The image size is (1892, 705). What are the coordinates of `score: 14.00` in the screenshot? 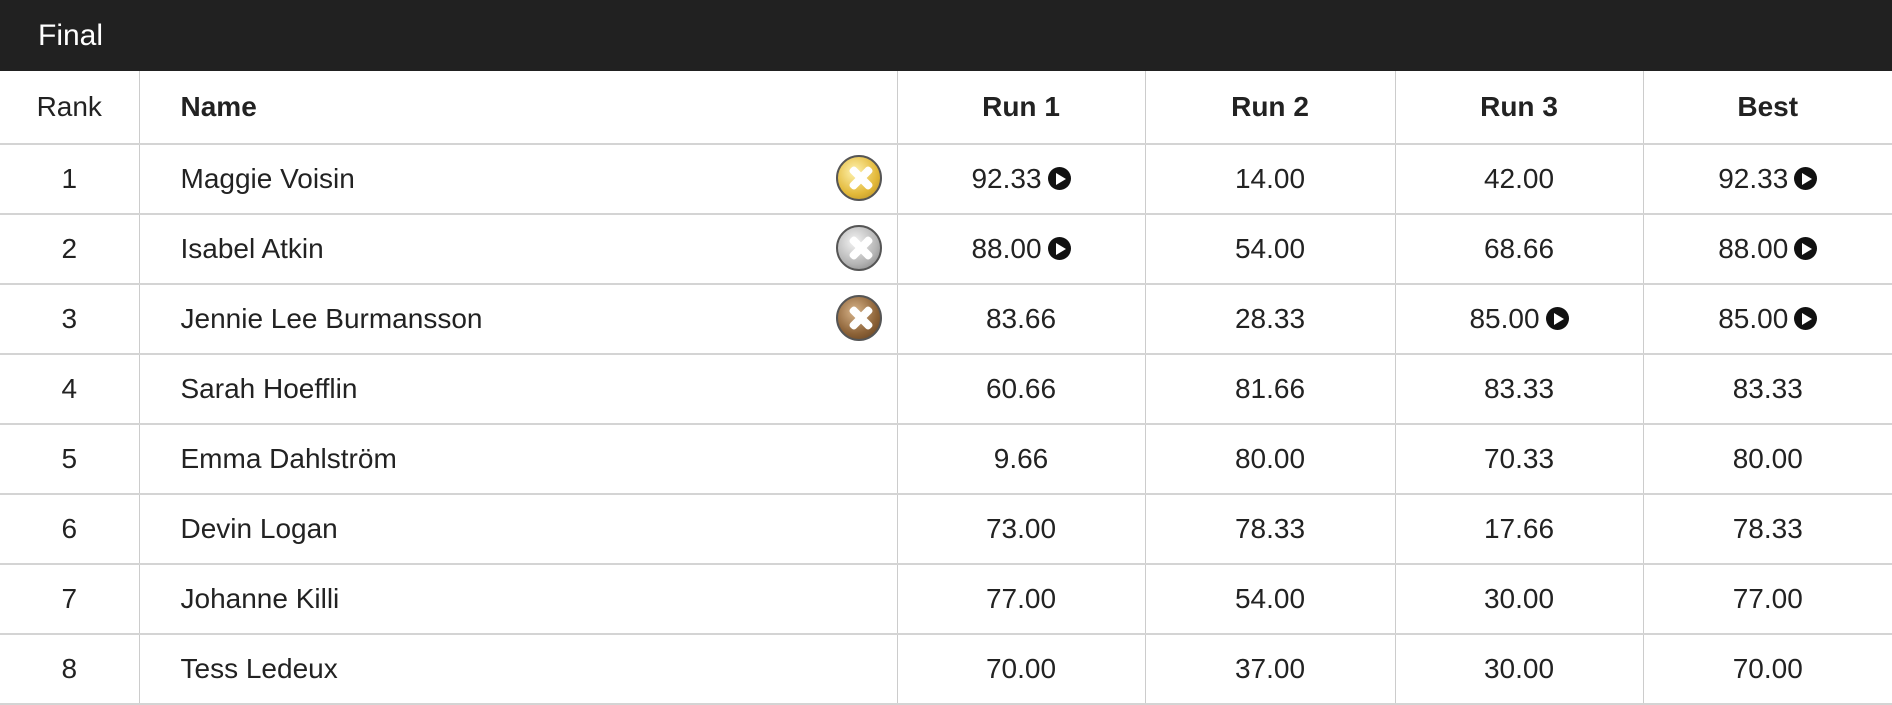 It's located at (1270, 179).